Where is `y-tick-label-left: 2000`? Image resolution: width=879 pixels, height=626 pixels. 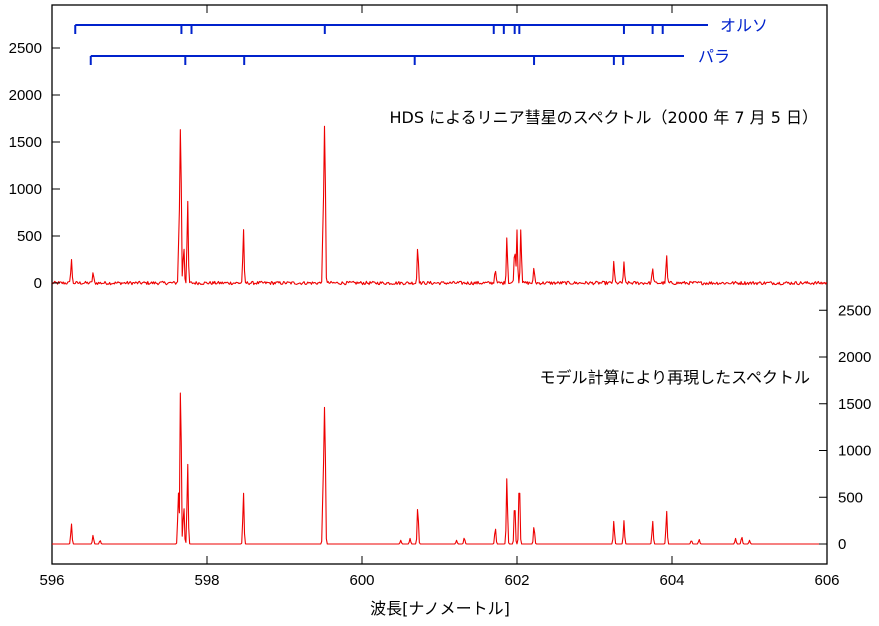
y-tick-label-left: 2000 is located at coordinates (25, 95).